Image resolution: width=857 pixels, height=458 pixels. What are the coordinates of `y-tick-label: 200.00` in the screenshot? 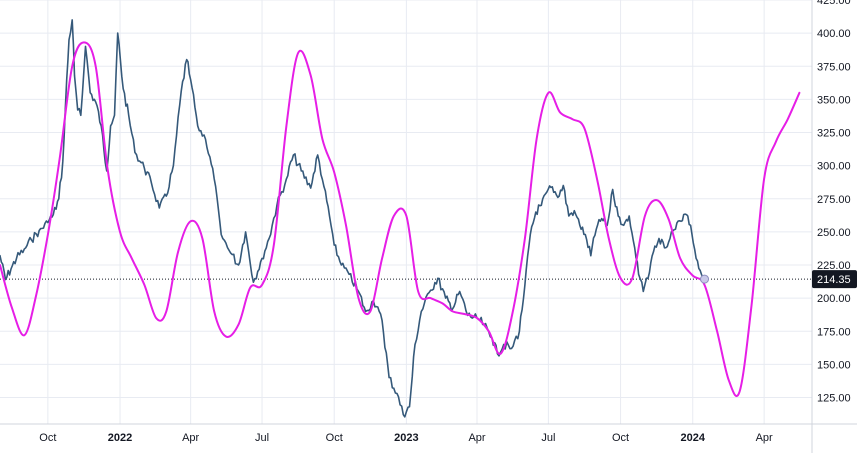 It's located at (834, 299).